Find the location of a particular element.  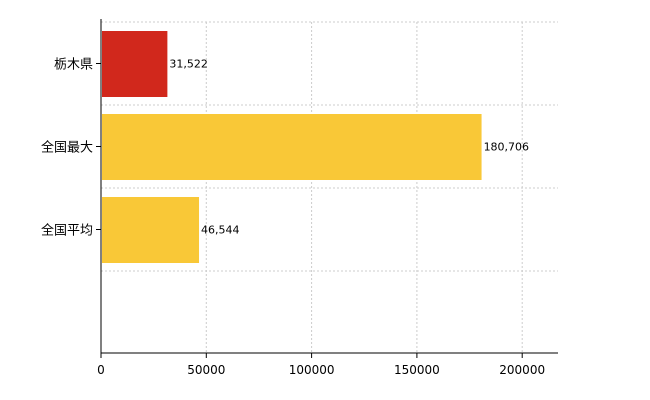

category-label: 全国平均 is located at coordinates (67, 231).